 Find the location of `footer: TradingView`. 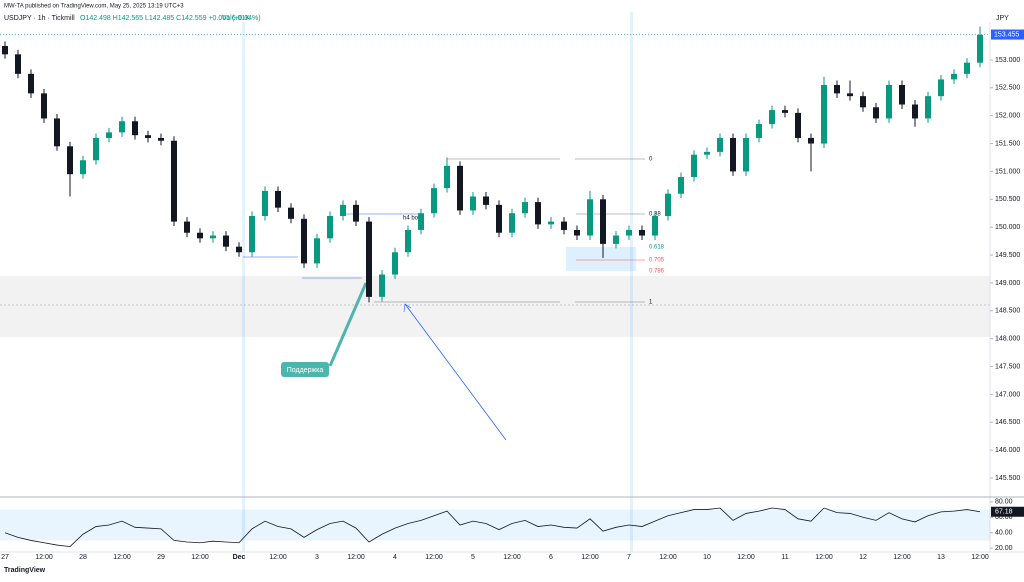

footer: TradingView is located at coordinates (25, 570).